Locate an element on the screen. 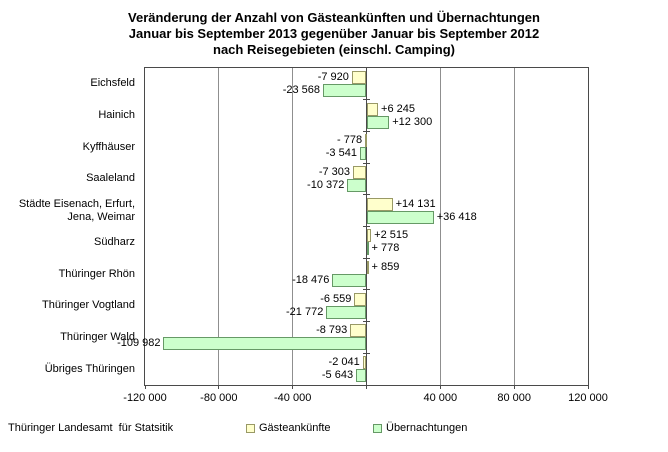  legend-label-gaesteankuenfte: Gästeankünfte is located at coordinates (295, 428).